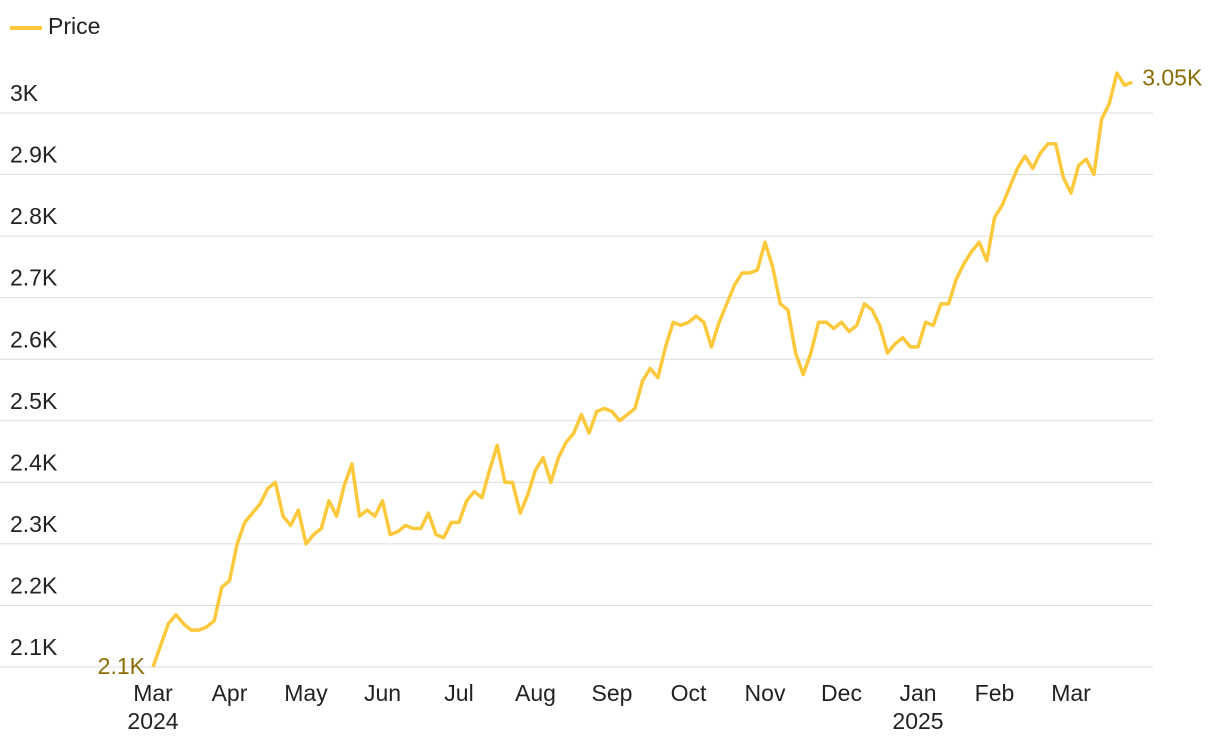  I want to click on y-tick-label: 2.6K, so click(34, 339).